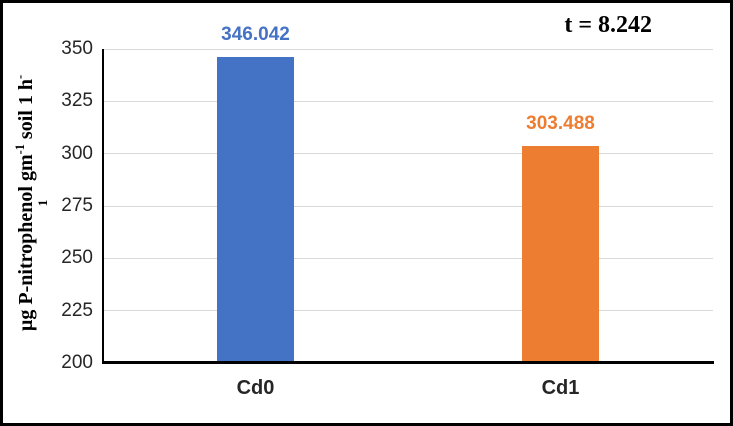  Describe the element at coordinates (560, 254) in the screenshot. I see `bar-Cd1` at that location.